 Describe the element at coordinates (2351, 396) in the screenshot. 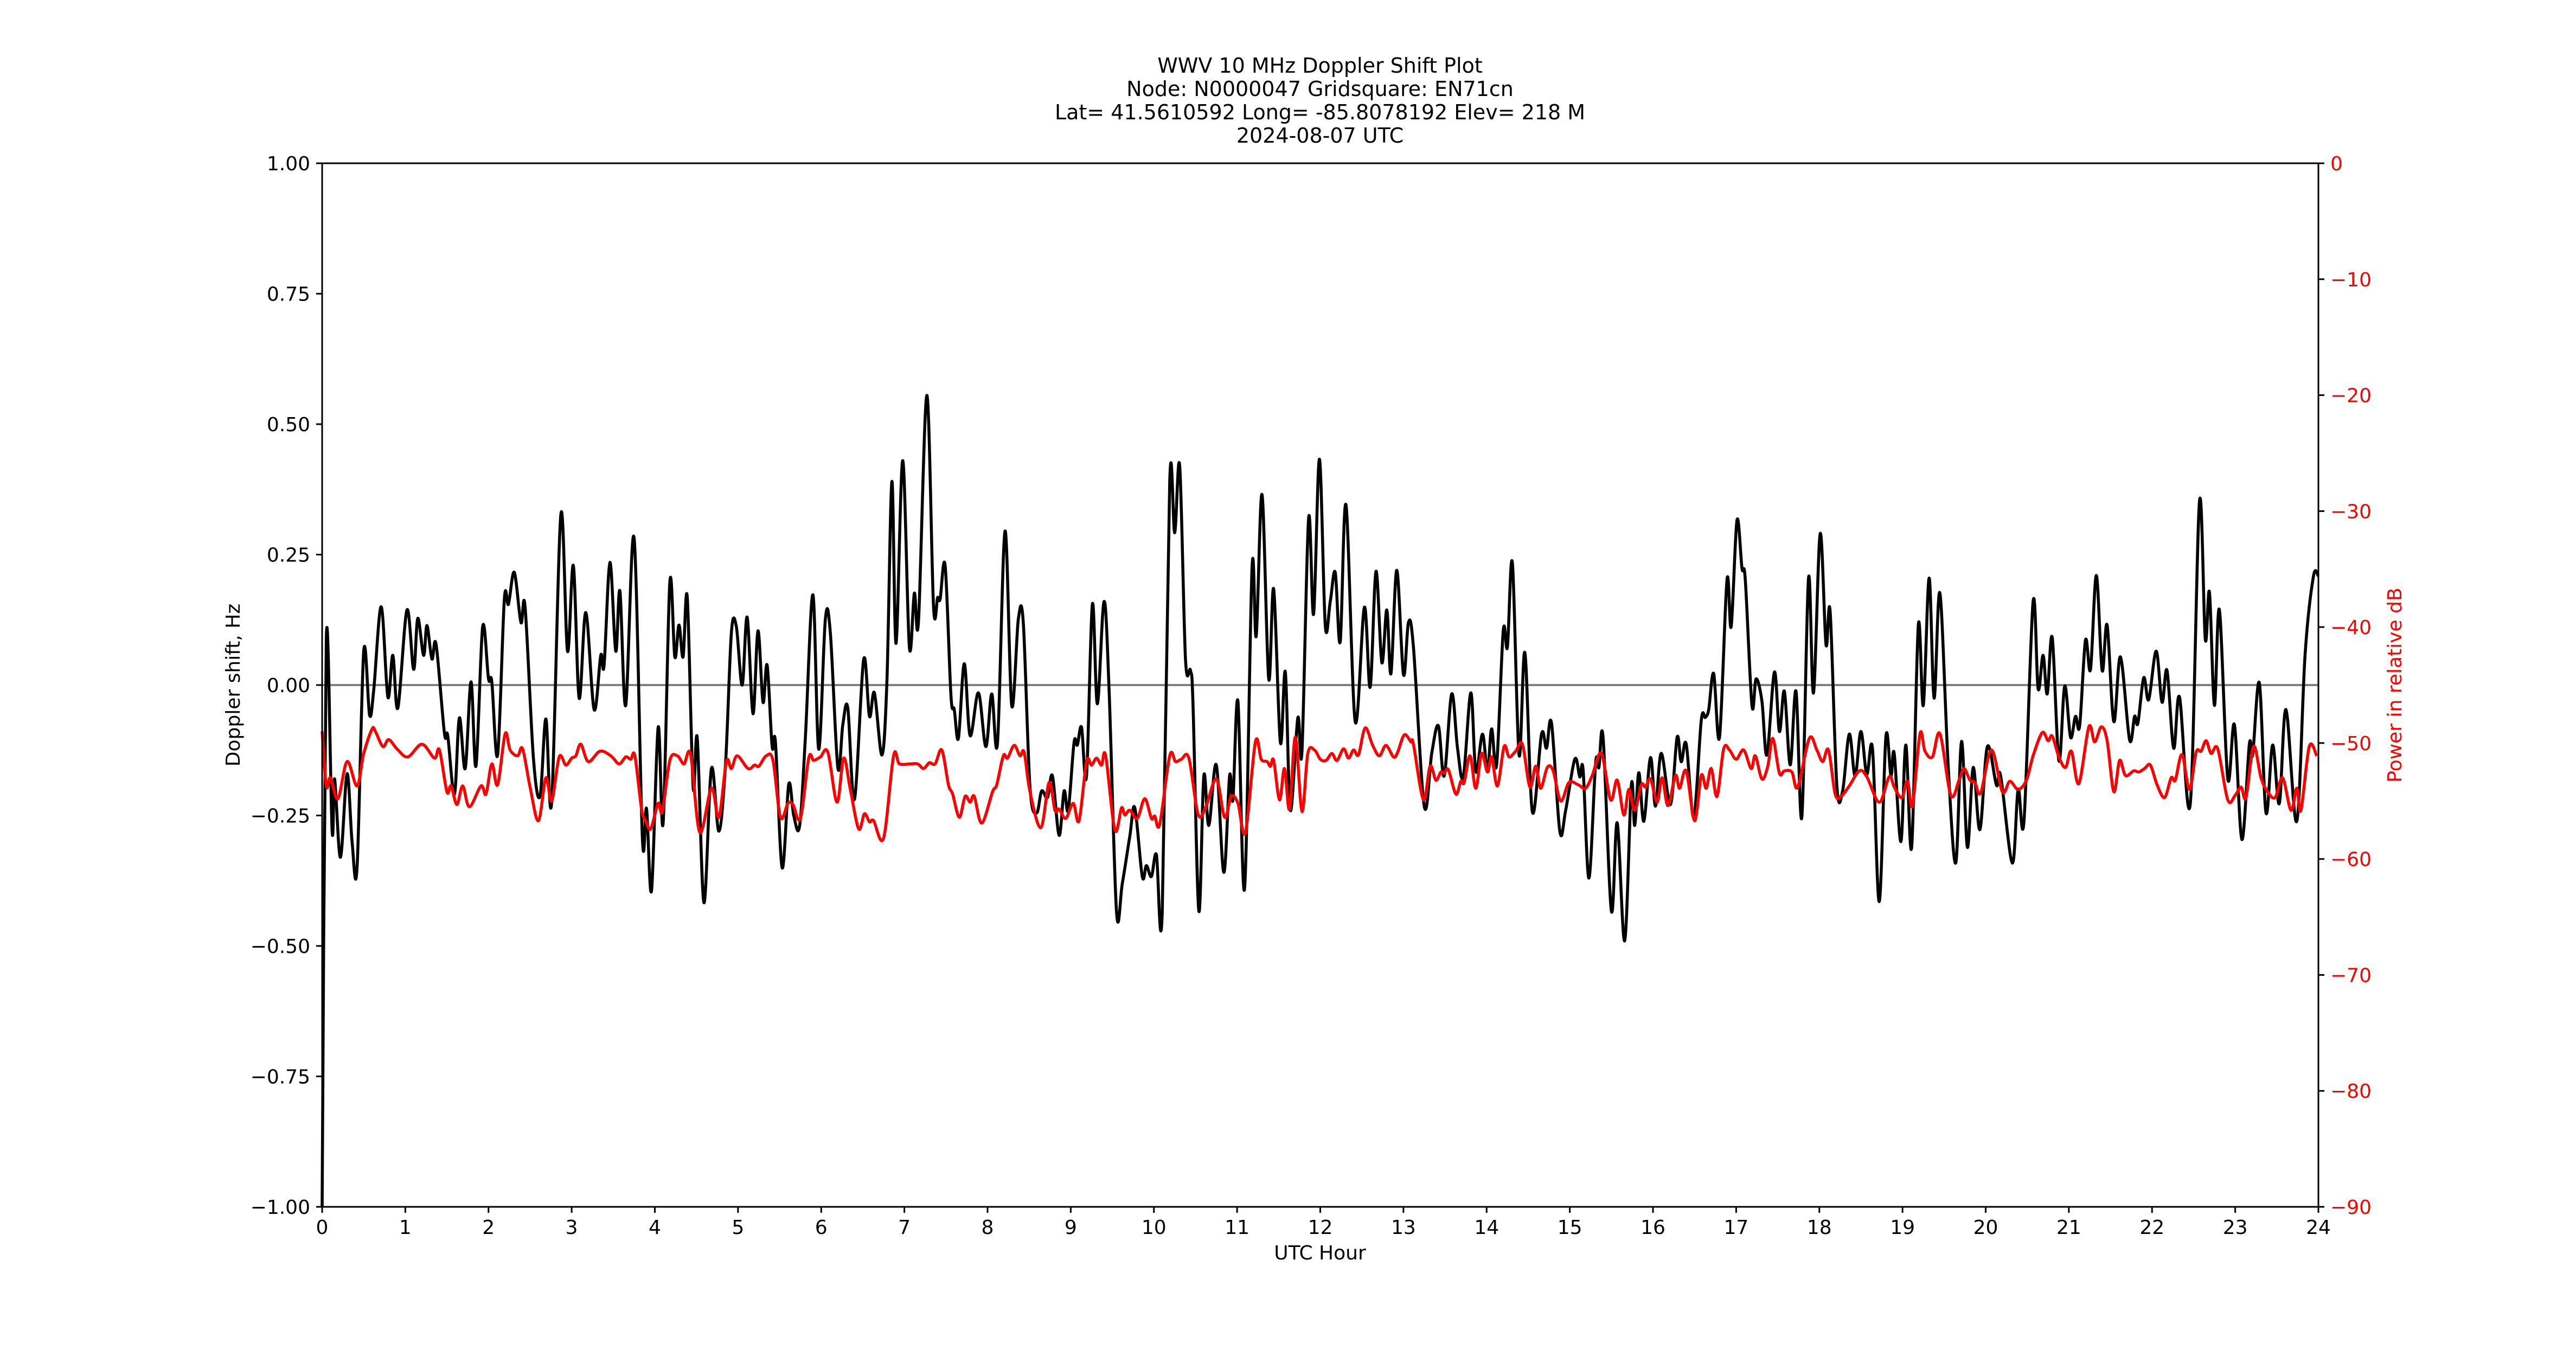

I see `y2-tick-label: −20` at that location.